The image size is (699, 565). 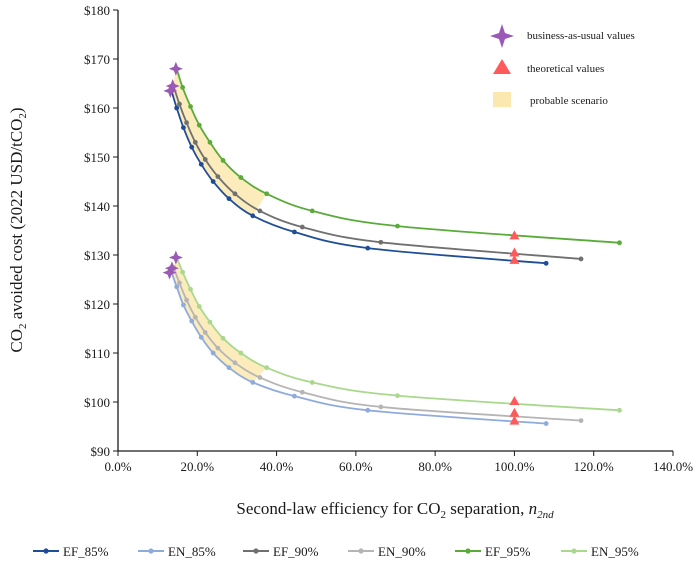 What do you see at coordinates (97, 157) in the screenshot?
I see `y-tick-label: $150` at bounding box center [97, 157].